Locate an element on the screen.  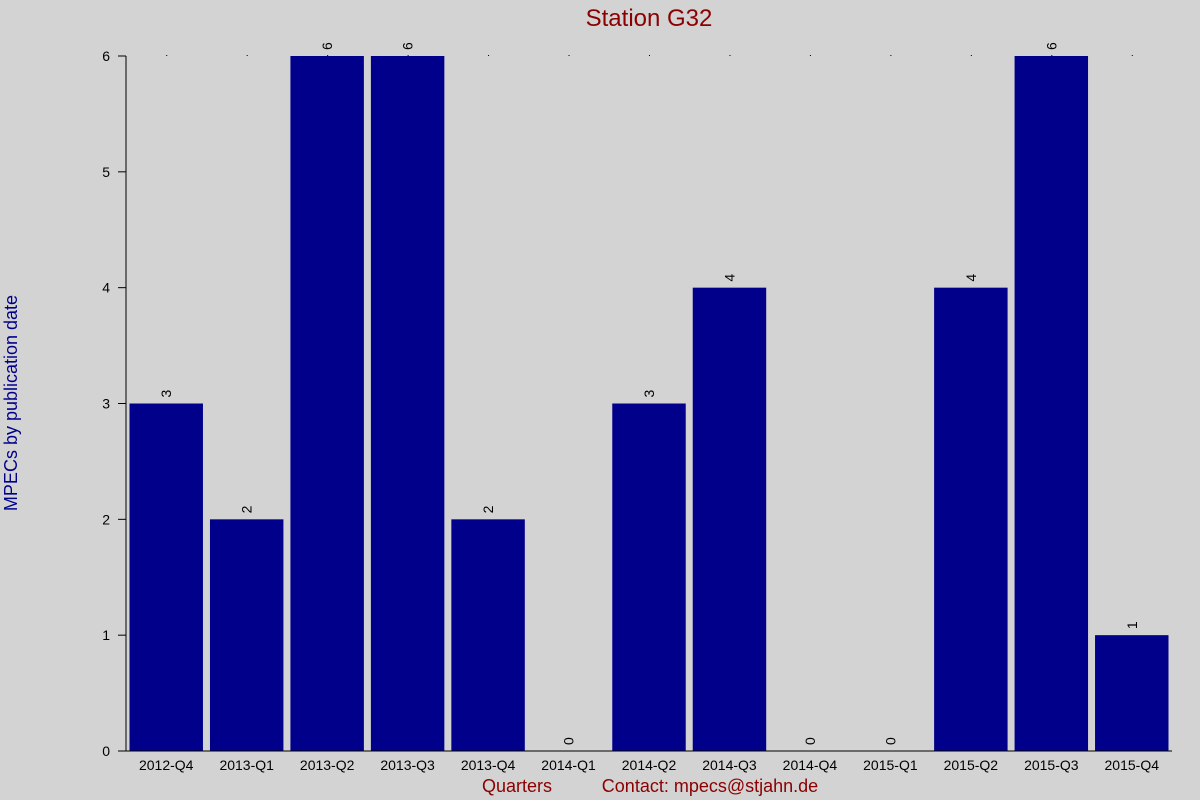
y-tick-label-0: 0 is located at coordinates (106, 751).